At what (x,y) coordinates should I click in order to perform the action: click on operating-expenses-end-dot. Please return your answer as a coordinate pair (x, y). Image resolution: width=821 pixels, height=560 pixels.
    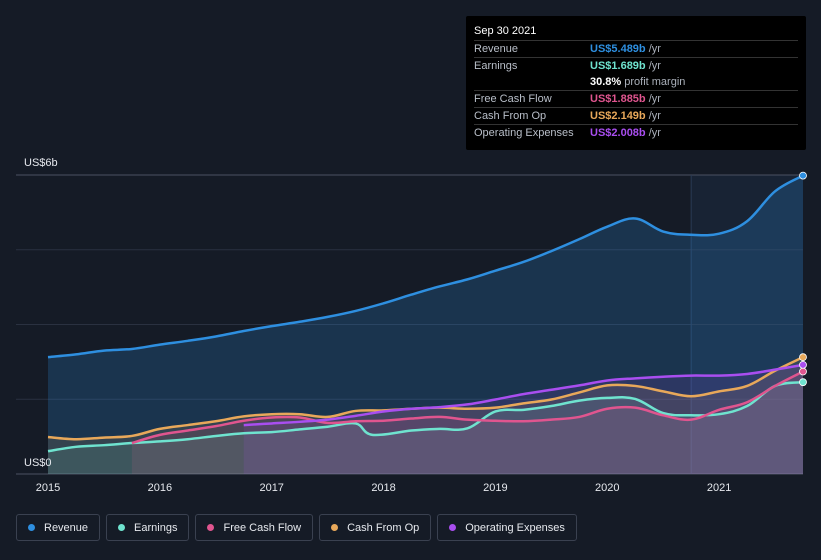
    Looking at the image, I should click on (803, 364).